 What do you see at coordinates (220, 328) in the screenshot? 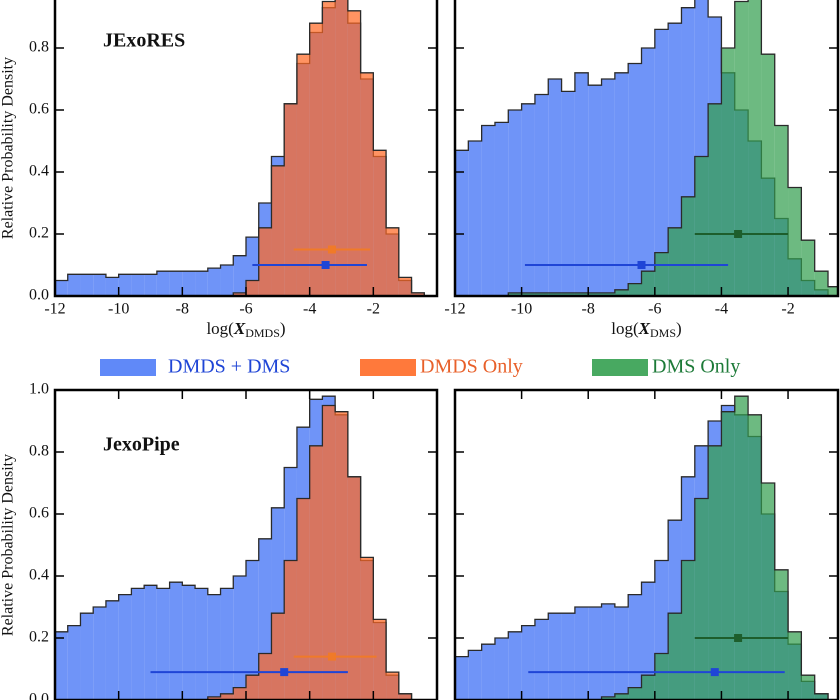
I see `x-label-pre: log(` at bounding box center [220, 328].